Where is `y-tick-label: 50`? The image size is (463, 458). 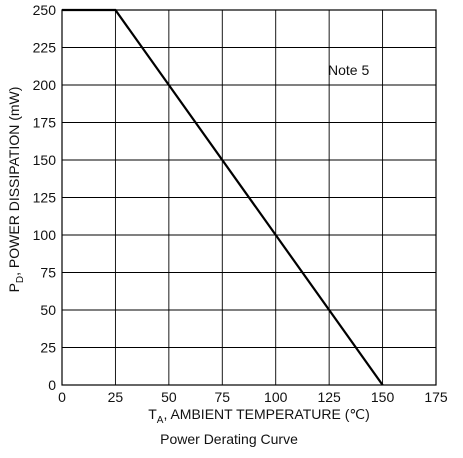
y-tick-label: 50 is located at coordinates (48, 310).